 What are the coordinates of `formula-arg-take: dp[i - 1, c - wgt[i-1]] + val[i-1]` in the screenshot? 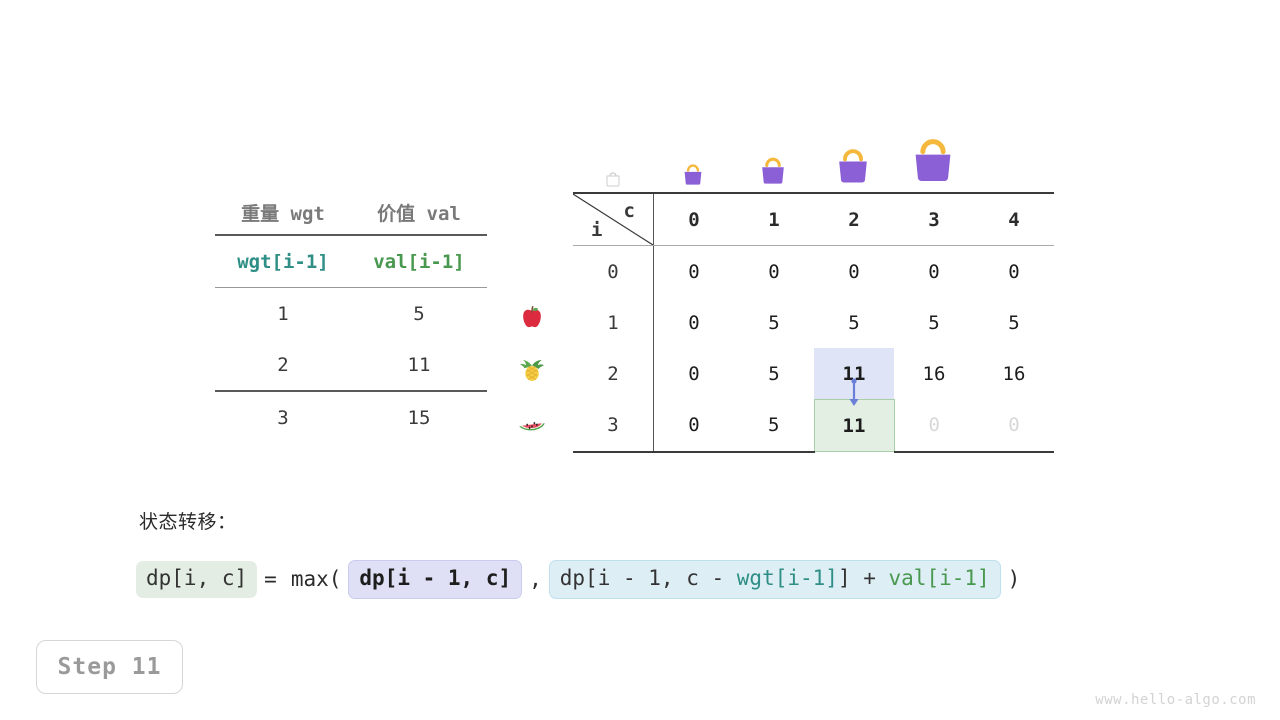 It's located at (774, 579).